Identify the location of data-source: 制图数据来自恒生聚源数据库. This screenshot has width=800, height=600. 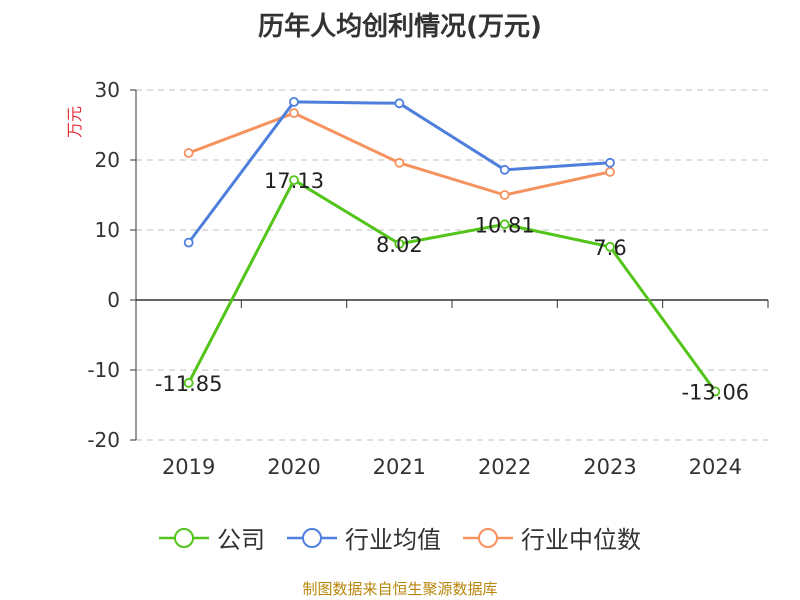
(400, 589).